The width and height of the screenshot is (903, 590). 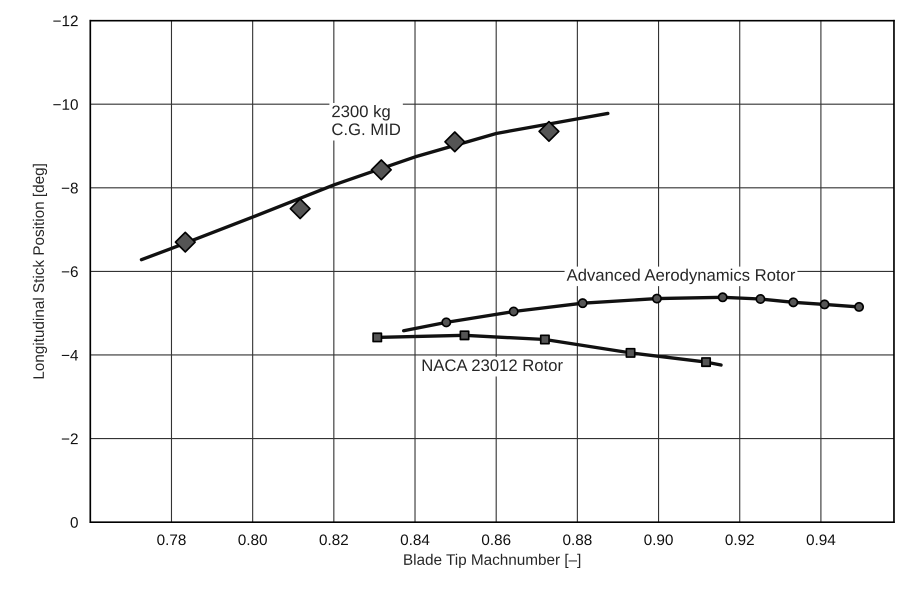 I want to click on y-tick-label: −10, so click(x=65, y=104).